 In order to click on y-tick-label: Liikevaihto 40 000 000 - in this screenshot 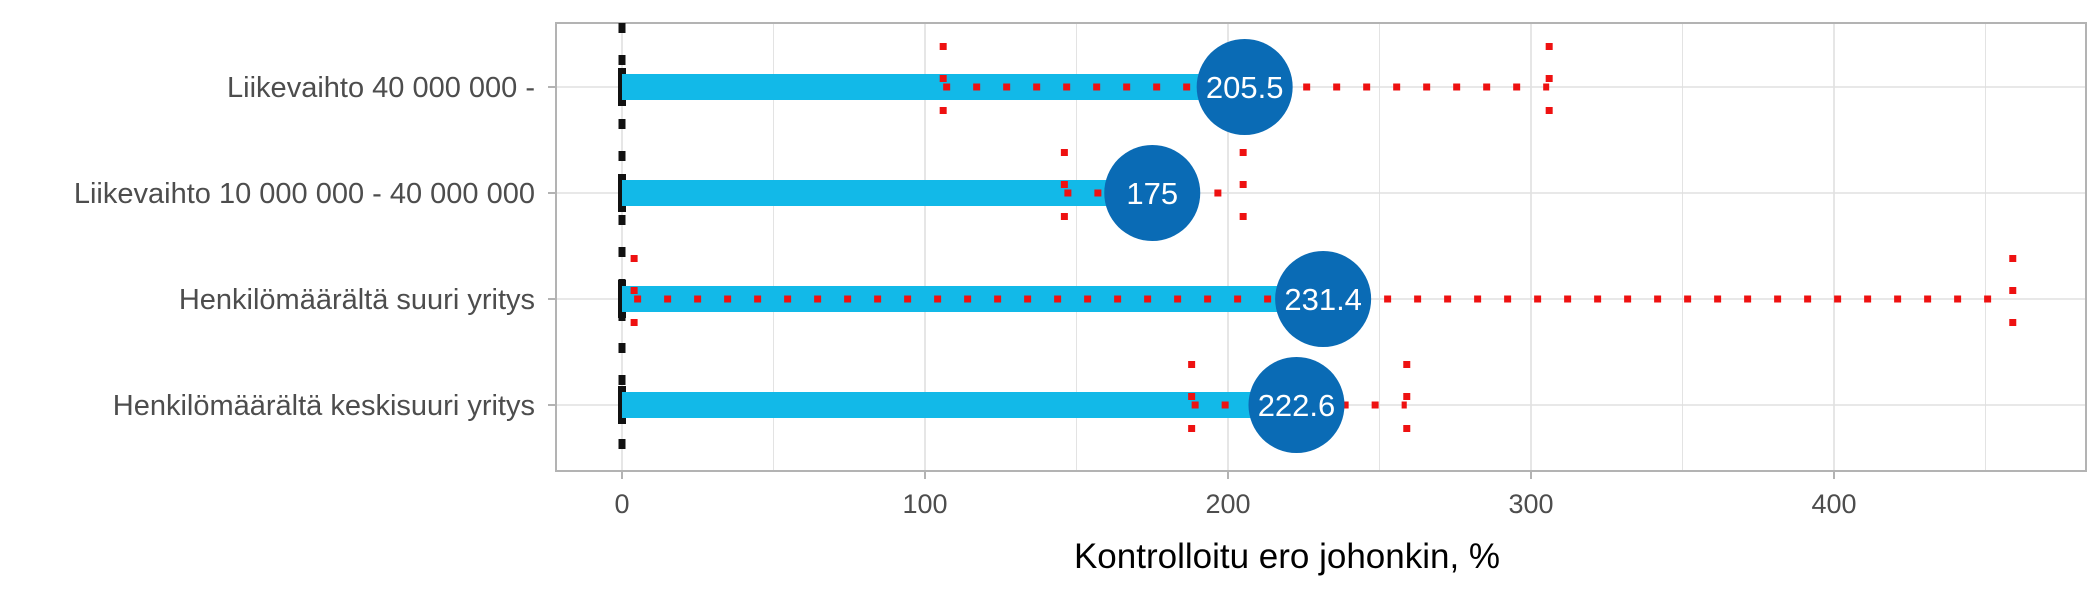, I will do `click(381, 88)`.